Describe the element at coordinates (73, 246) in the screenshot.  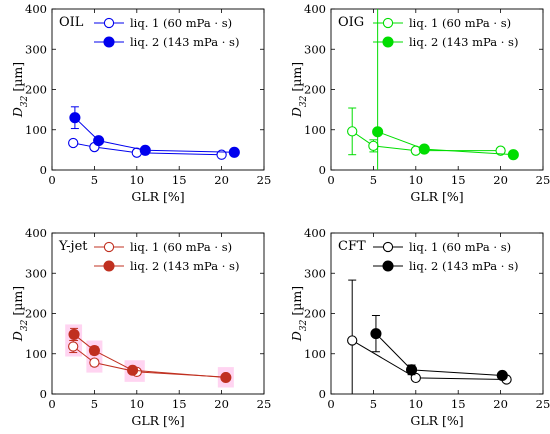
I see `panel-label: Y-jet` at that location.